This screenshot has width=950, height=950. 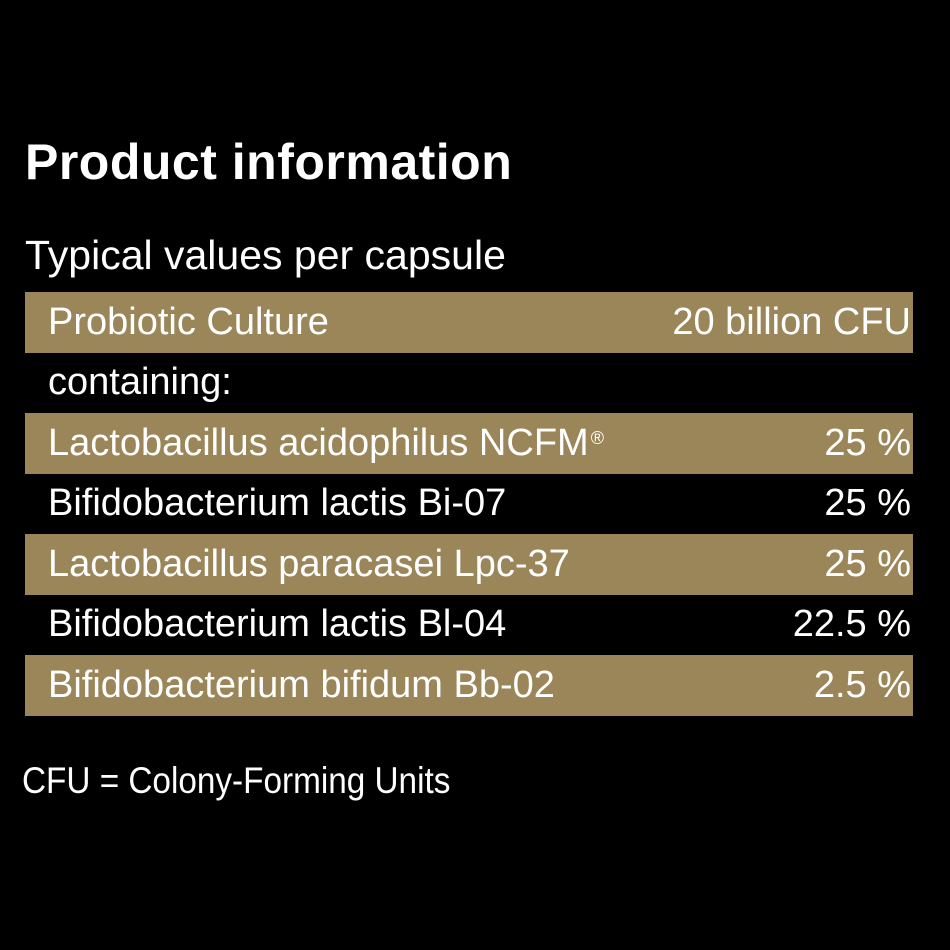 What do you see at coordinates (851, 624) in the screenshot?
I see `row-value: 22.5 %` at bounding box center [851, 624].